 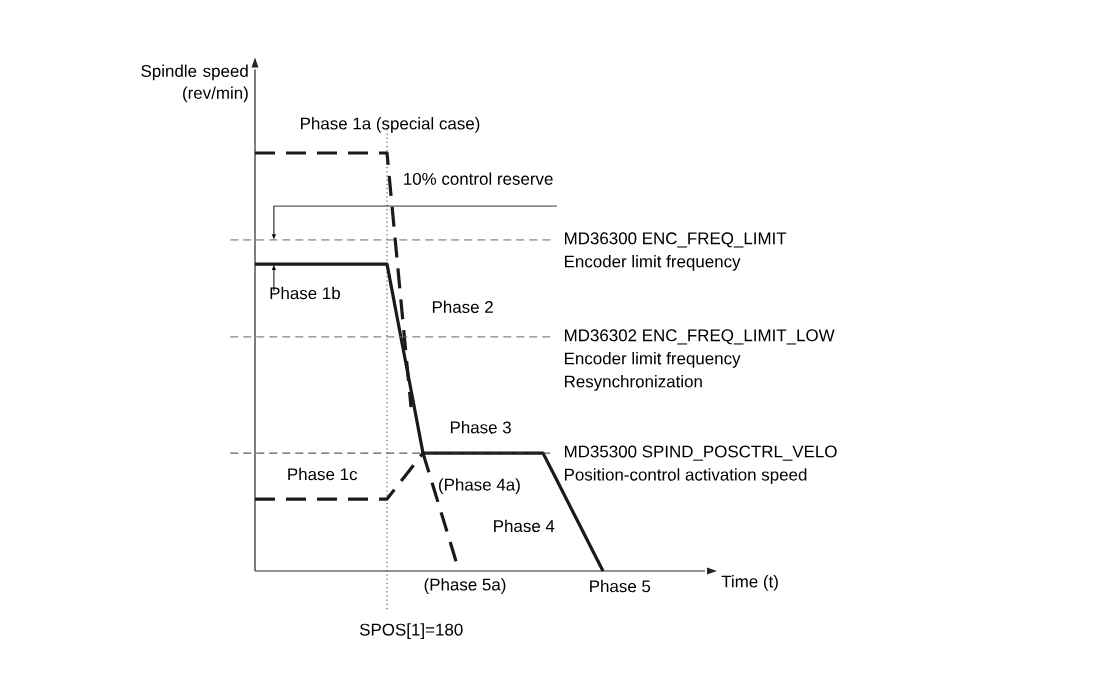 I want to click on text: (Phase 5a), so click(x=465, y=586).